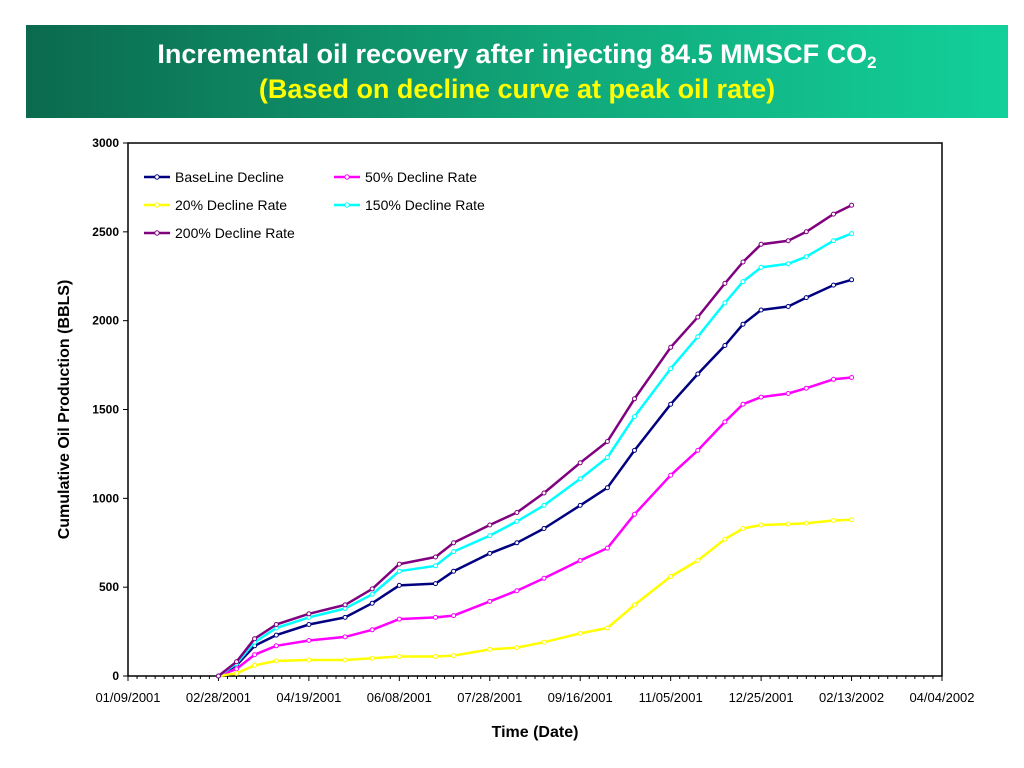  I want to click on legend-label: 20% Decline Rate, so click(231, 205).